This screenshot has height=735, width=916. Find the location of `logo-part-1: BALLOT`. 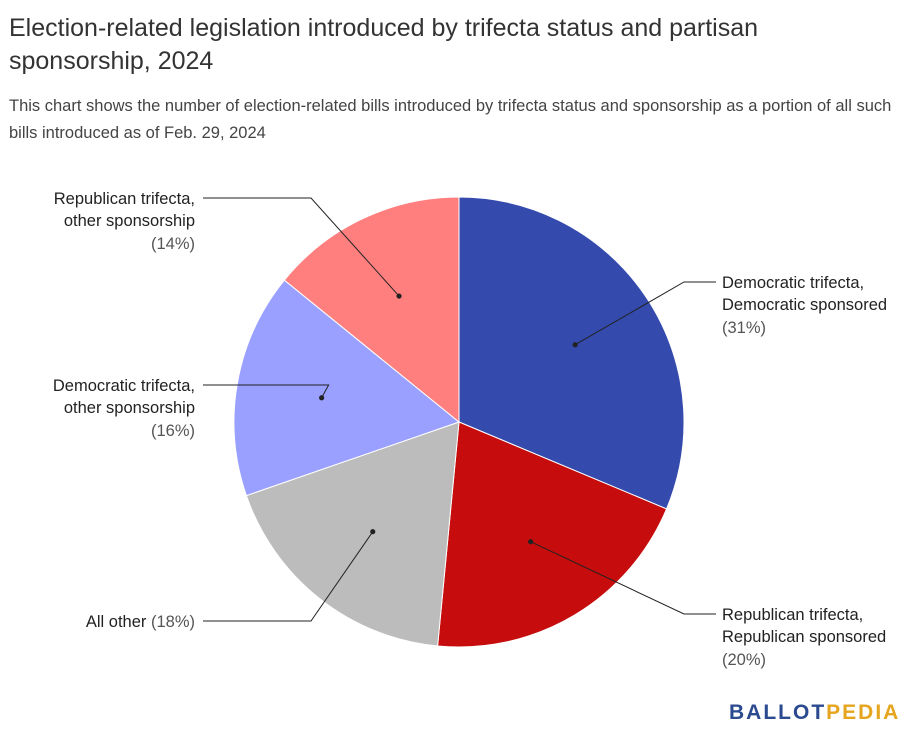

logo-part-1: BALLOT is located at coordinates (778, 712).